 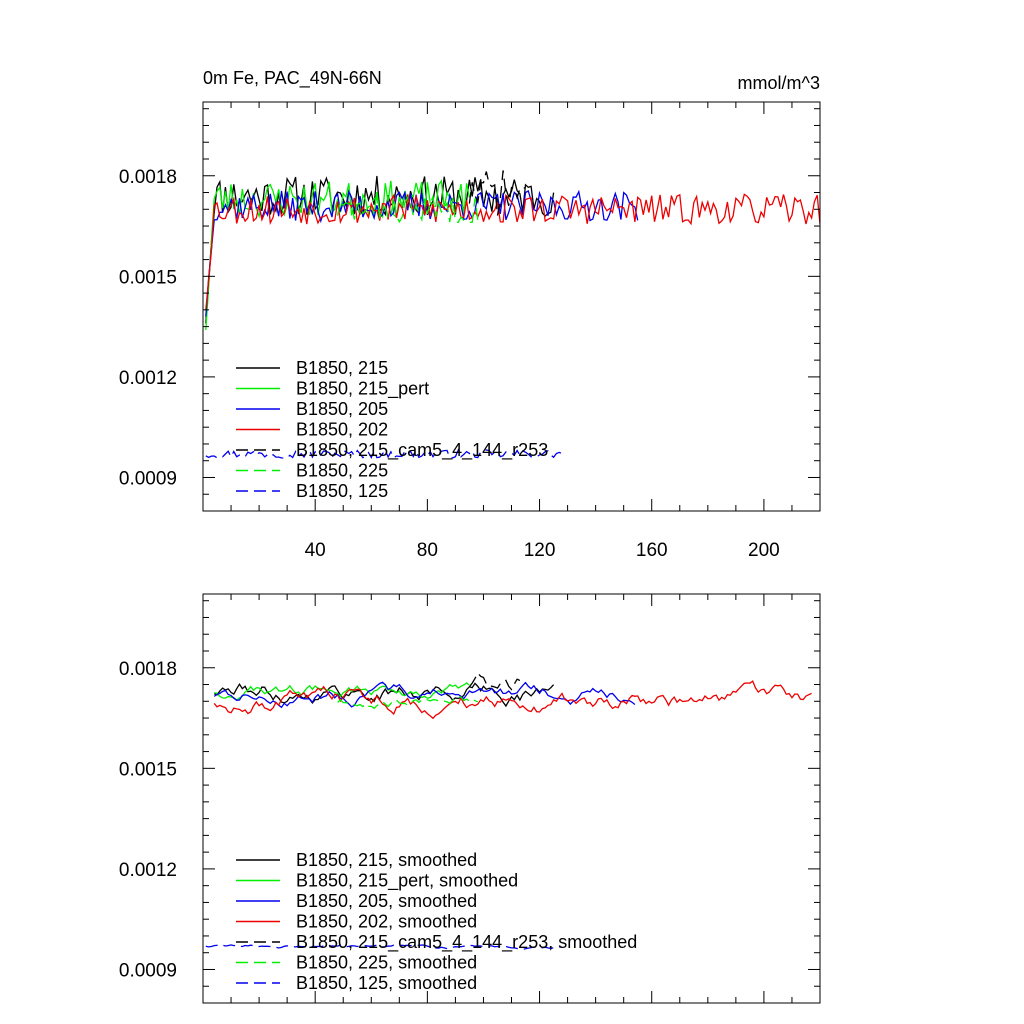 I want to click on legend-label: B1850, 215, so click(x=342, y=368).